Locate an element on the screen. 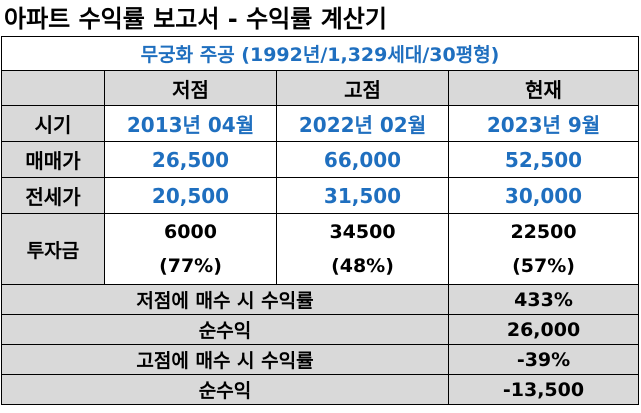 Image resolution: width=641 pixels, height=413 pixels. summary-label-low-profit: 순수익 is located at coordinates (225, 329).